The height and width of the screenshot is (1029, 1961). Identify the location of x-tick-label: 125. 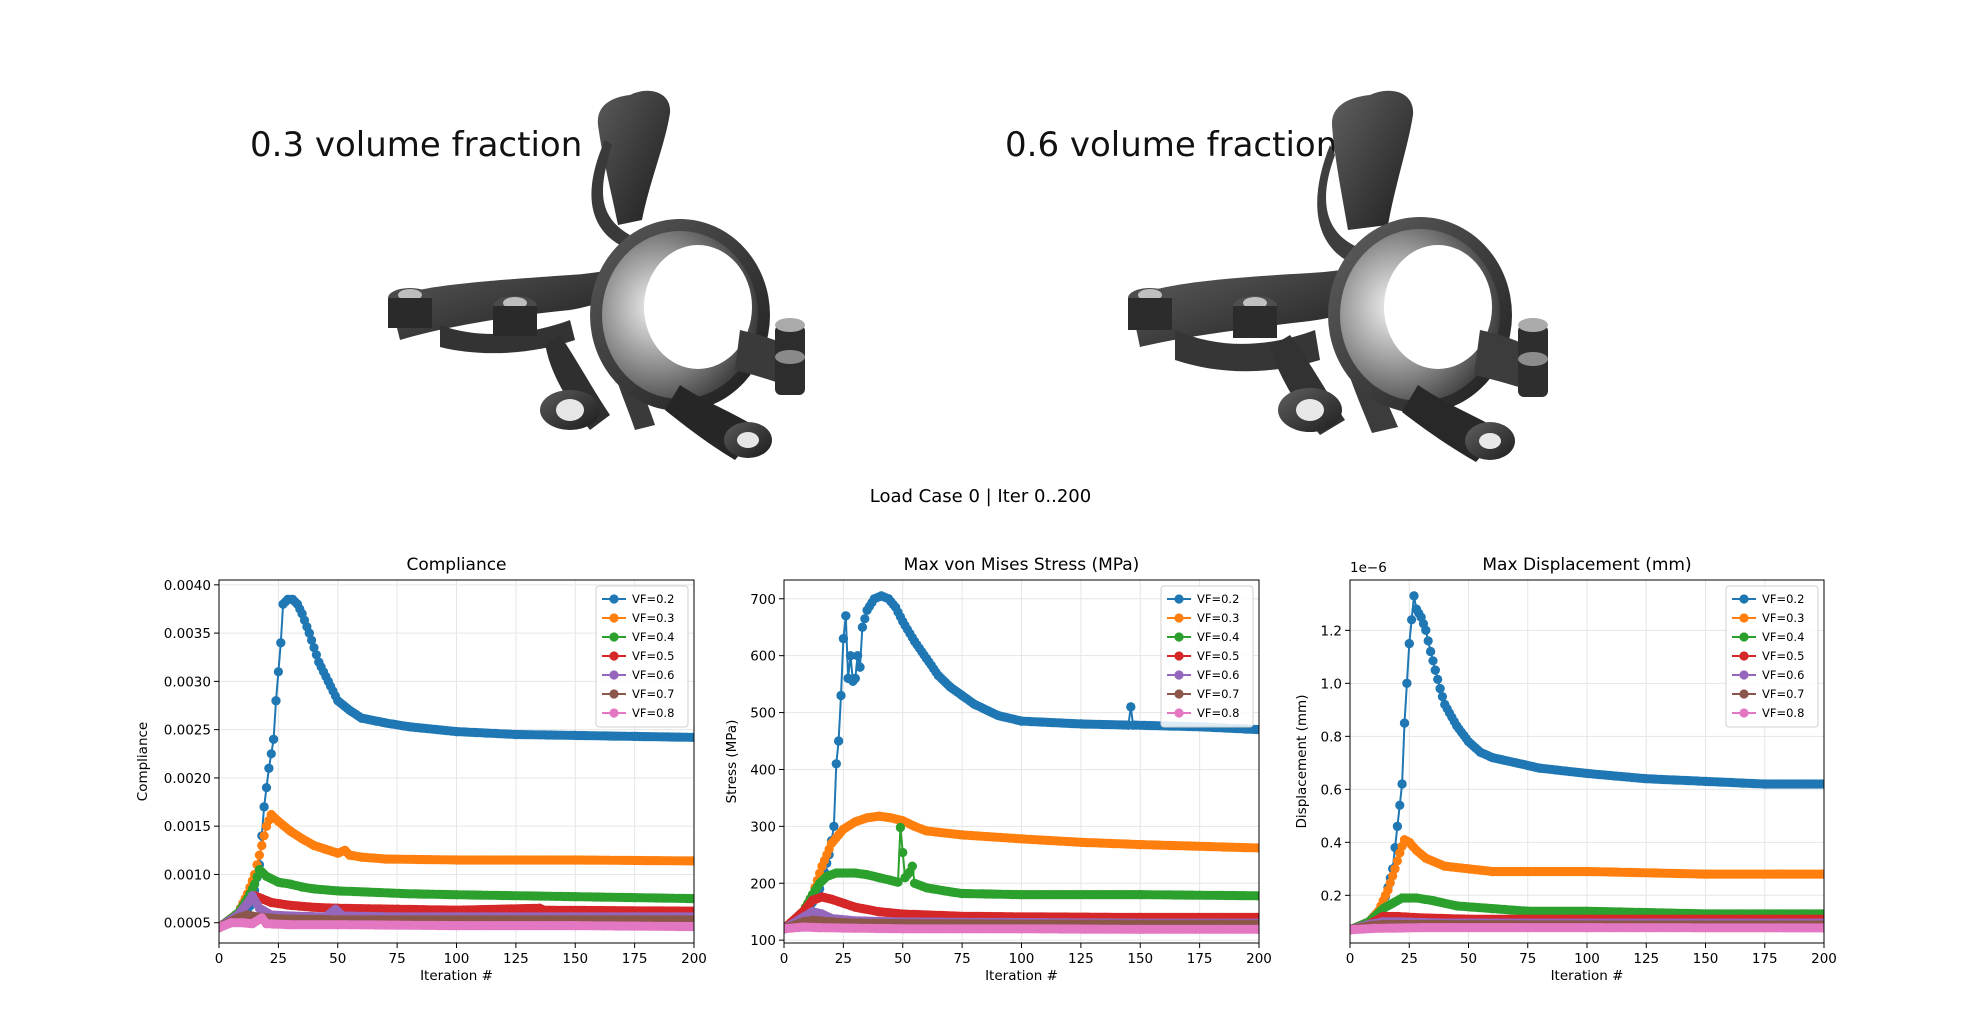
(1081, 959).